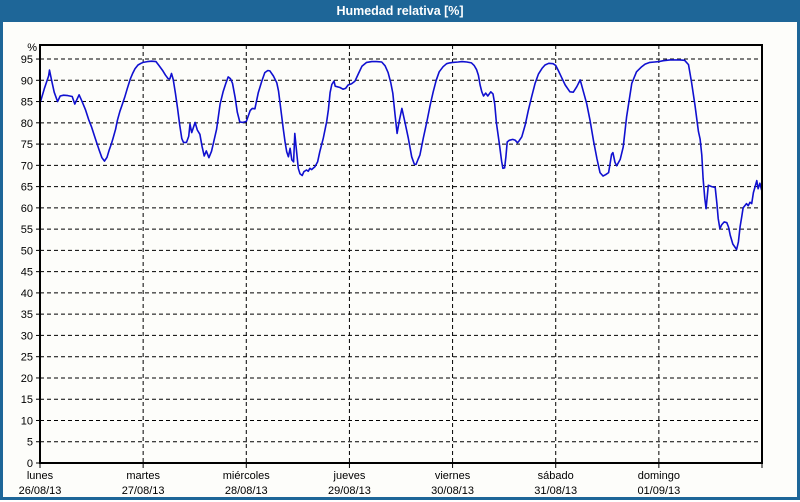 This screenshot has width=800, height=502. Describe the element at coordinates (27, 421) in the screenshot. I see `y-tick-label: 10` at that location.